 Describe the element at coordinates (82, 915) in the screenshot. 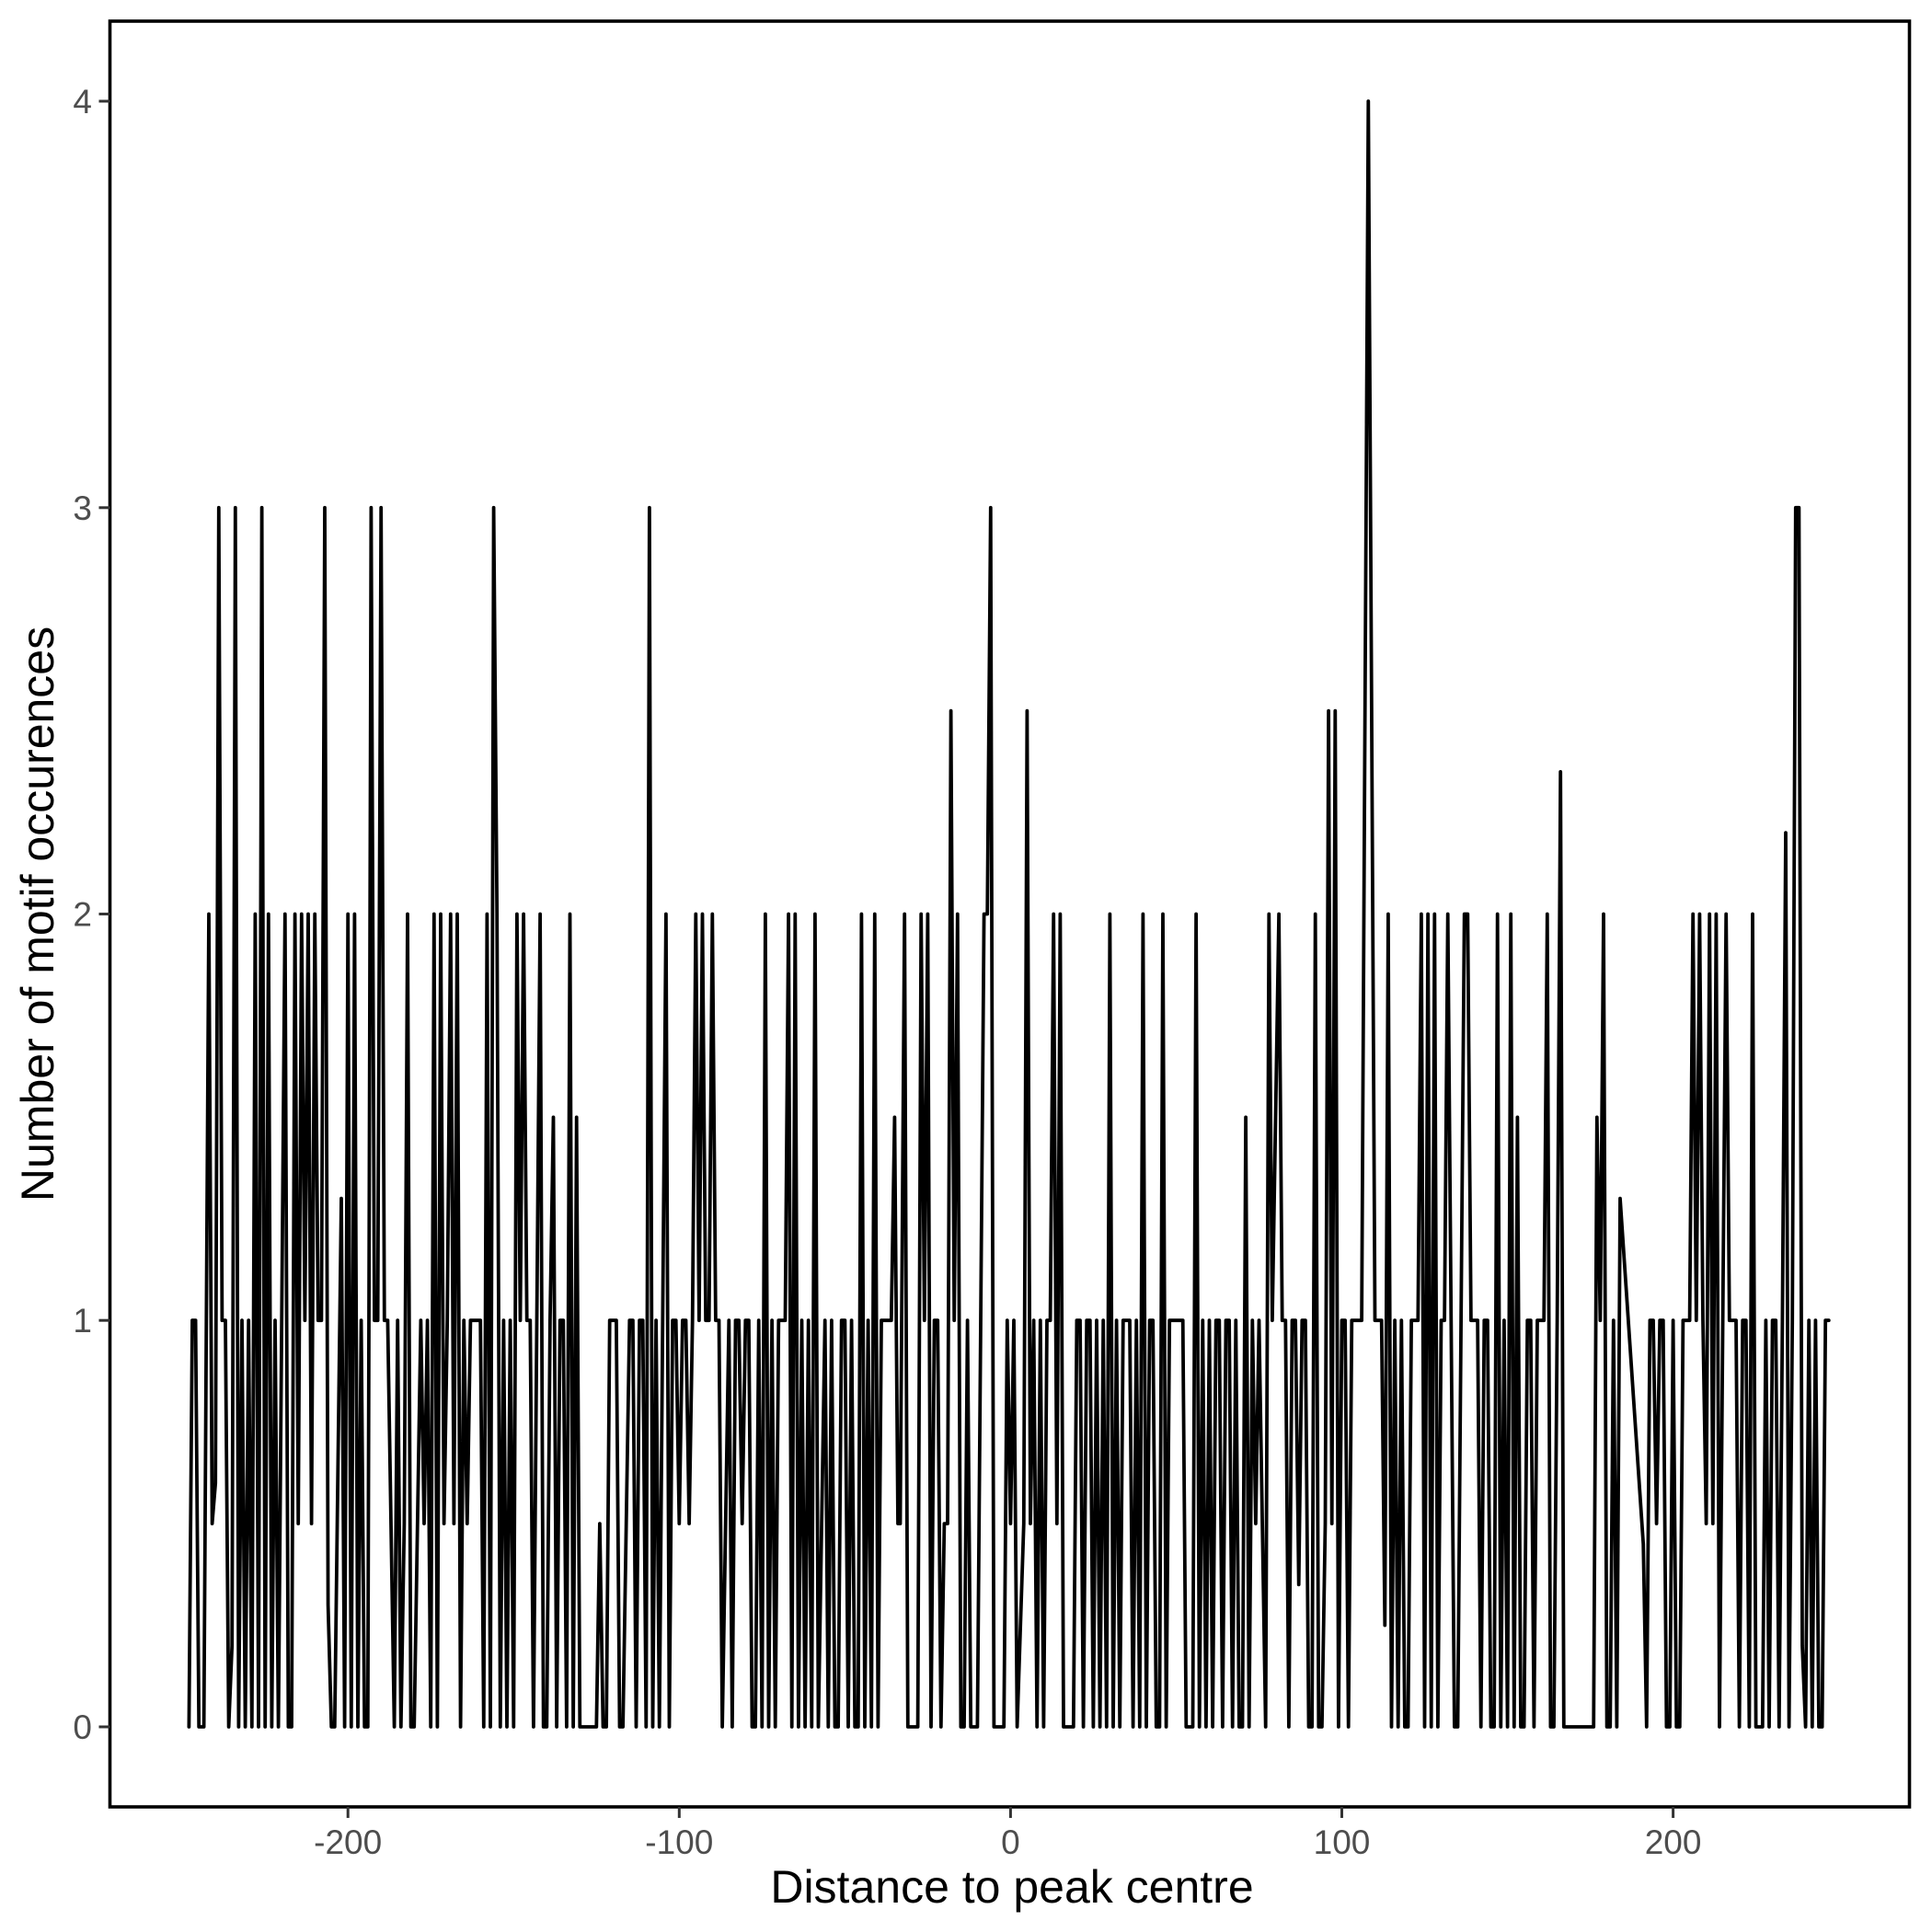

I see `svg-text: 2` at that location.